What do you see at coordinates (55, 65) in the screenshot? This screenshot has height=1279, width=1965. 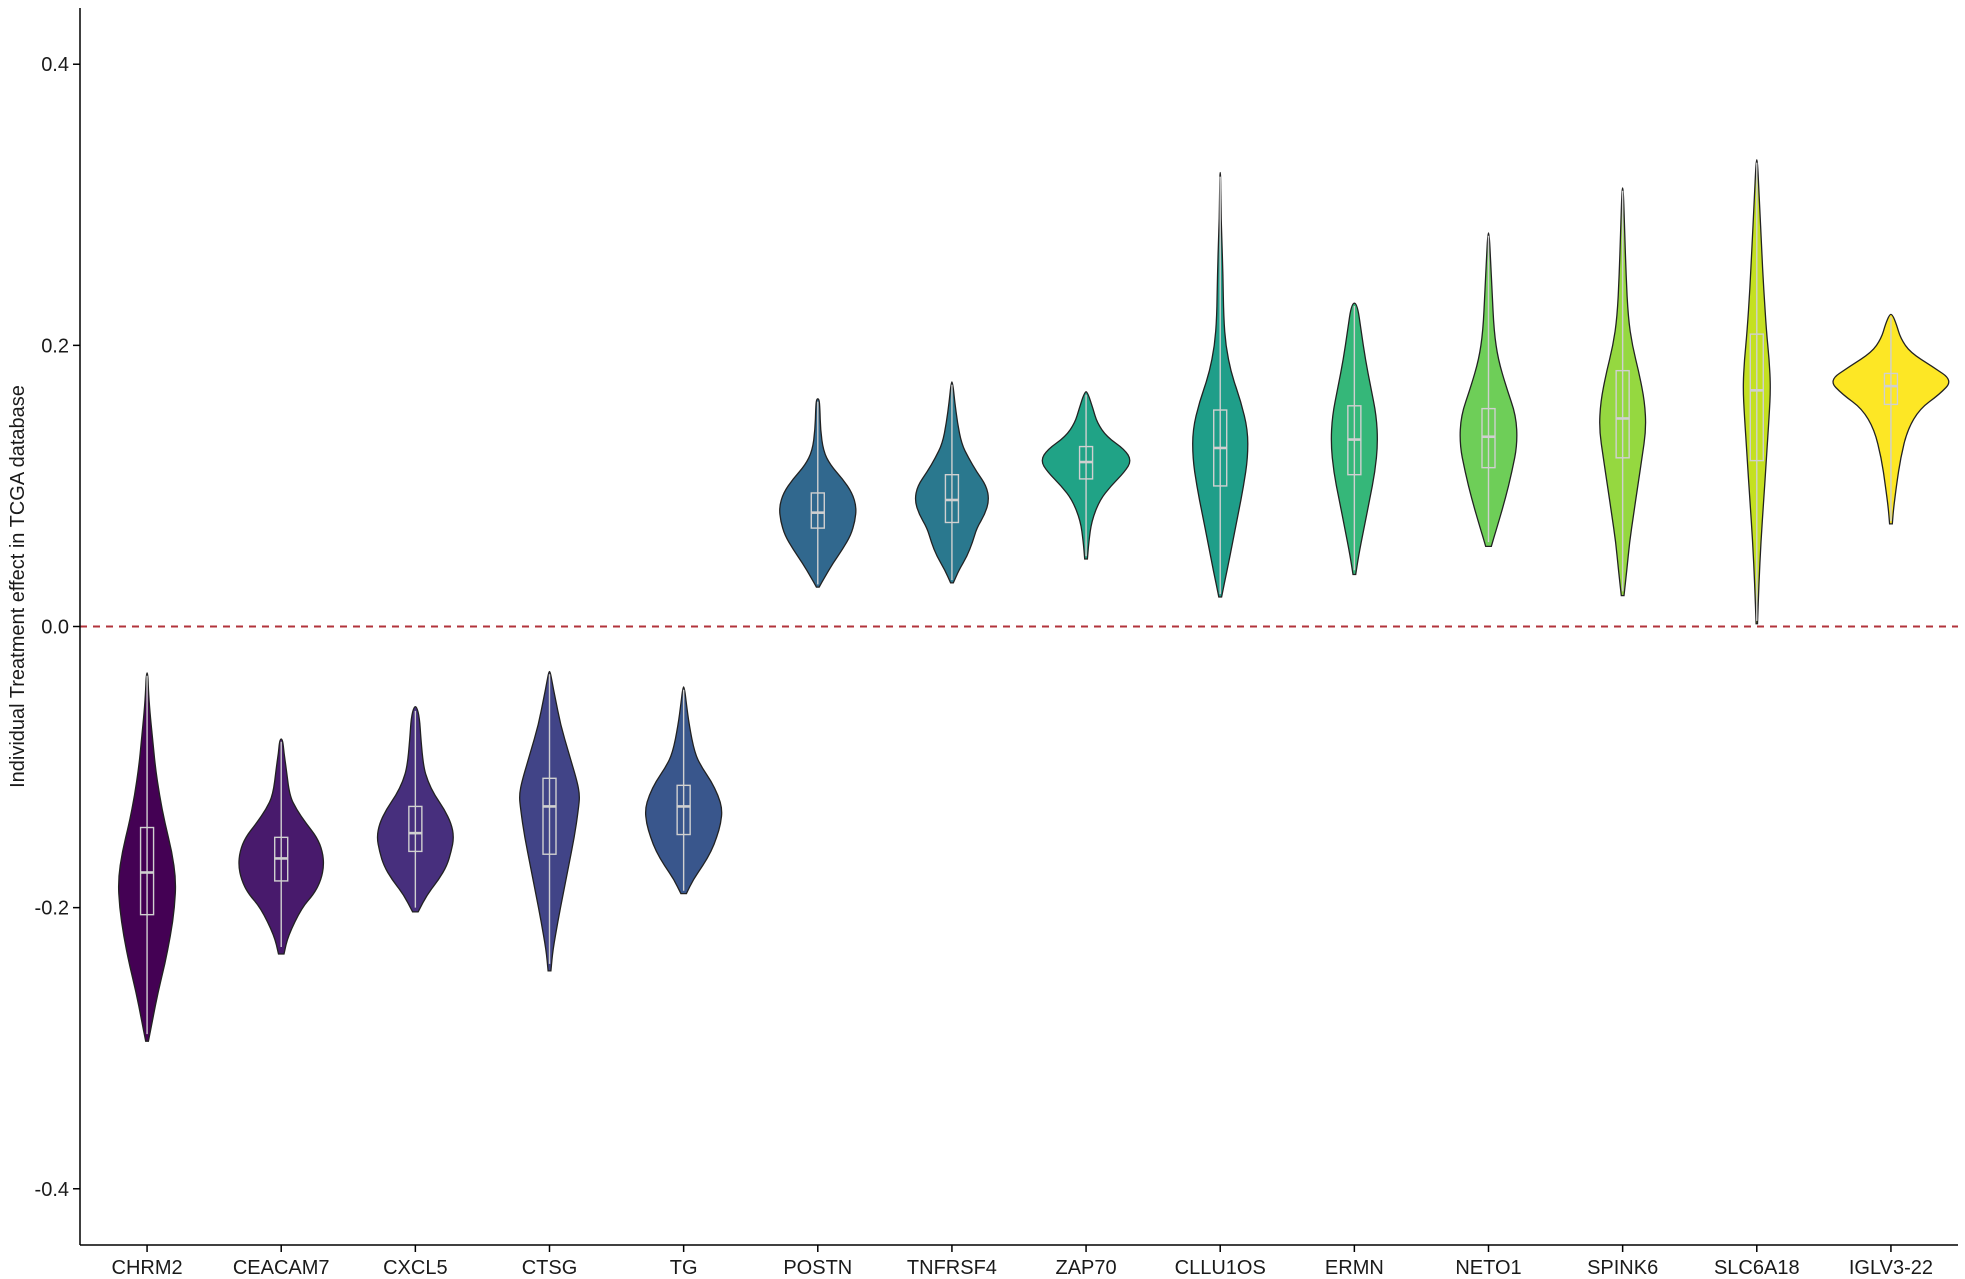 I see `y-tick-label: 0.4` at bounding box center [55, 65].